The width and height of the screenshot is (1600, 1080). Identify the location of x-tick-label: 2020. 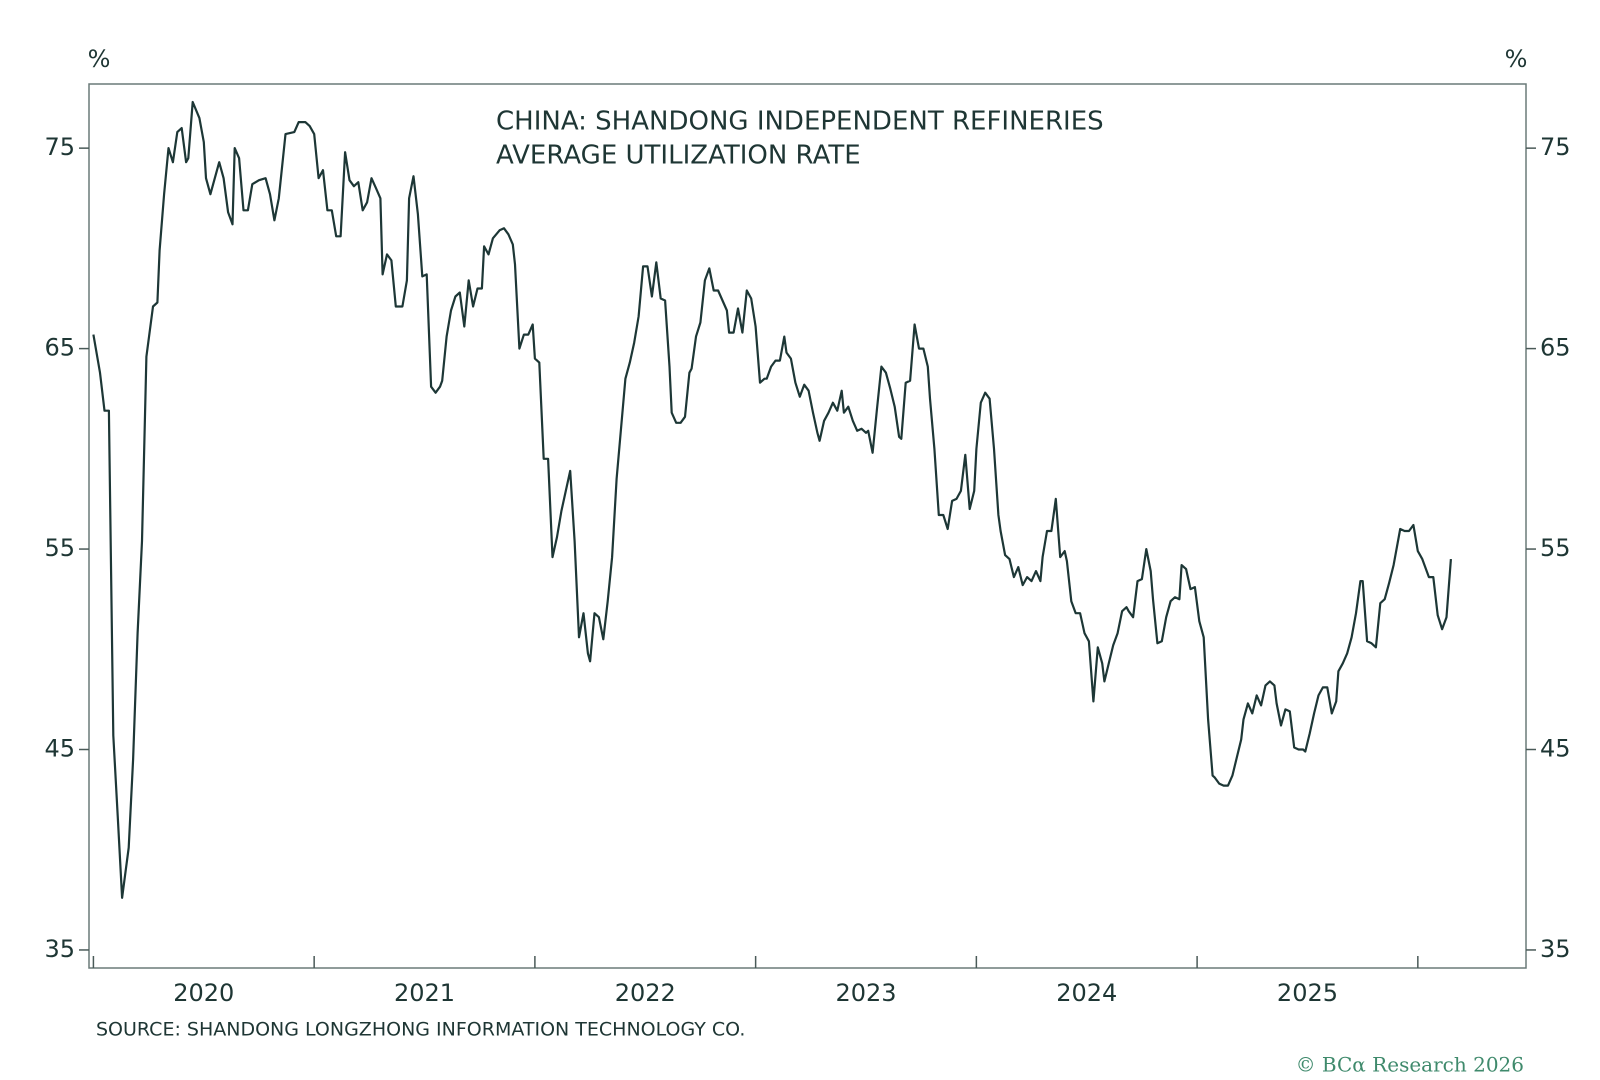
(203, 993).